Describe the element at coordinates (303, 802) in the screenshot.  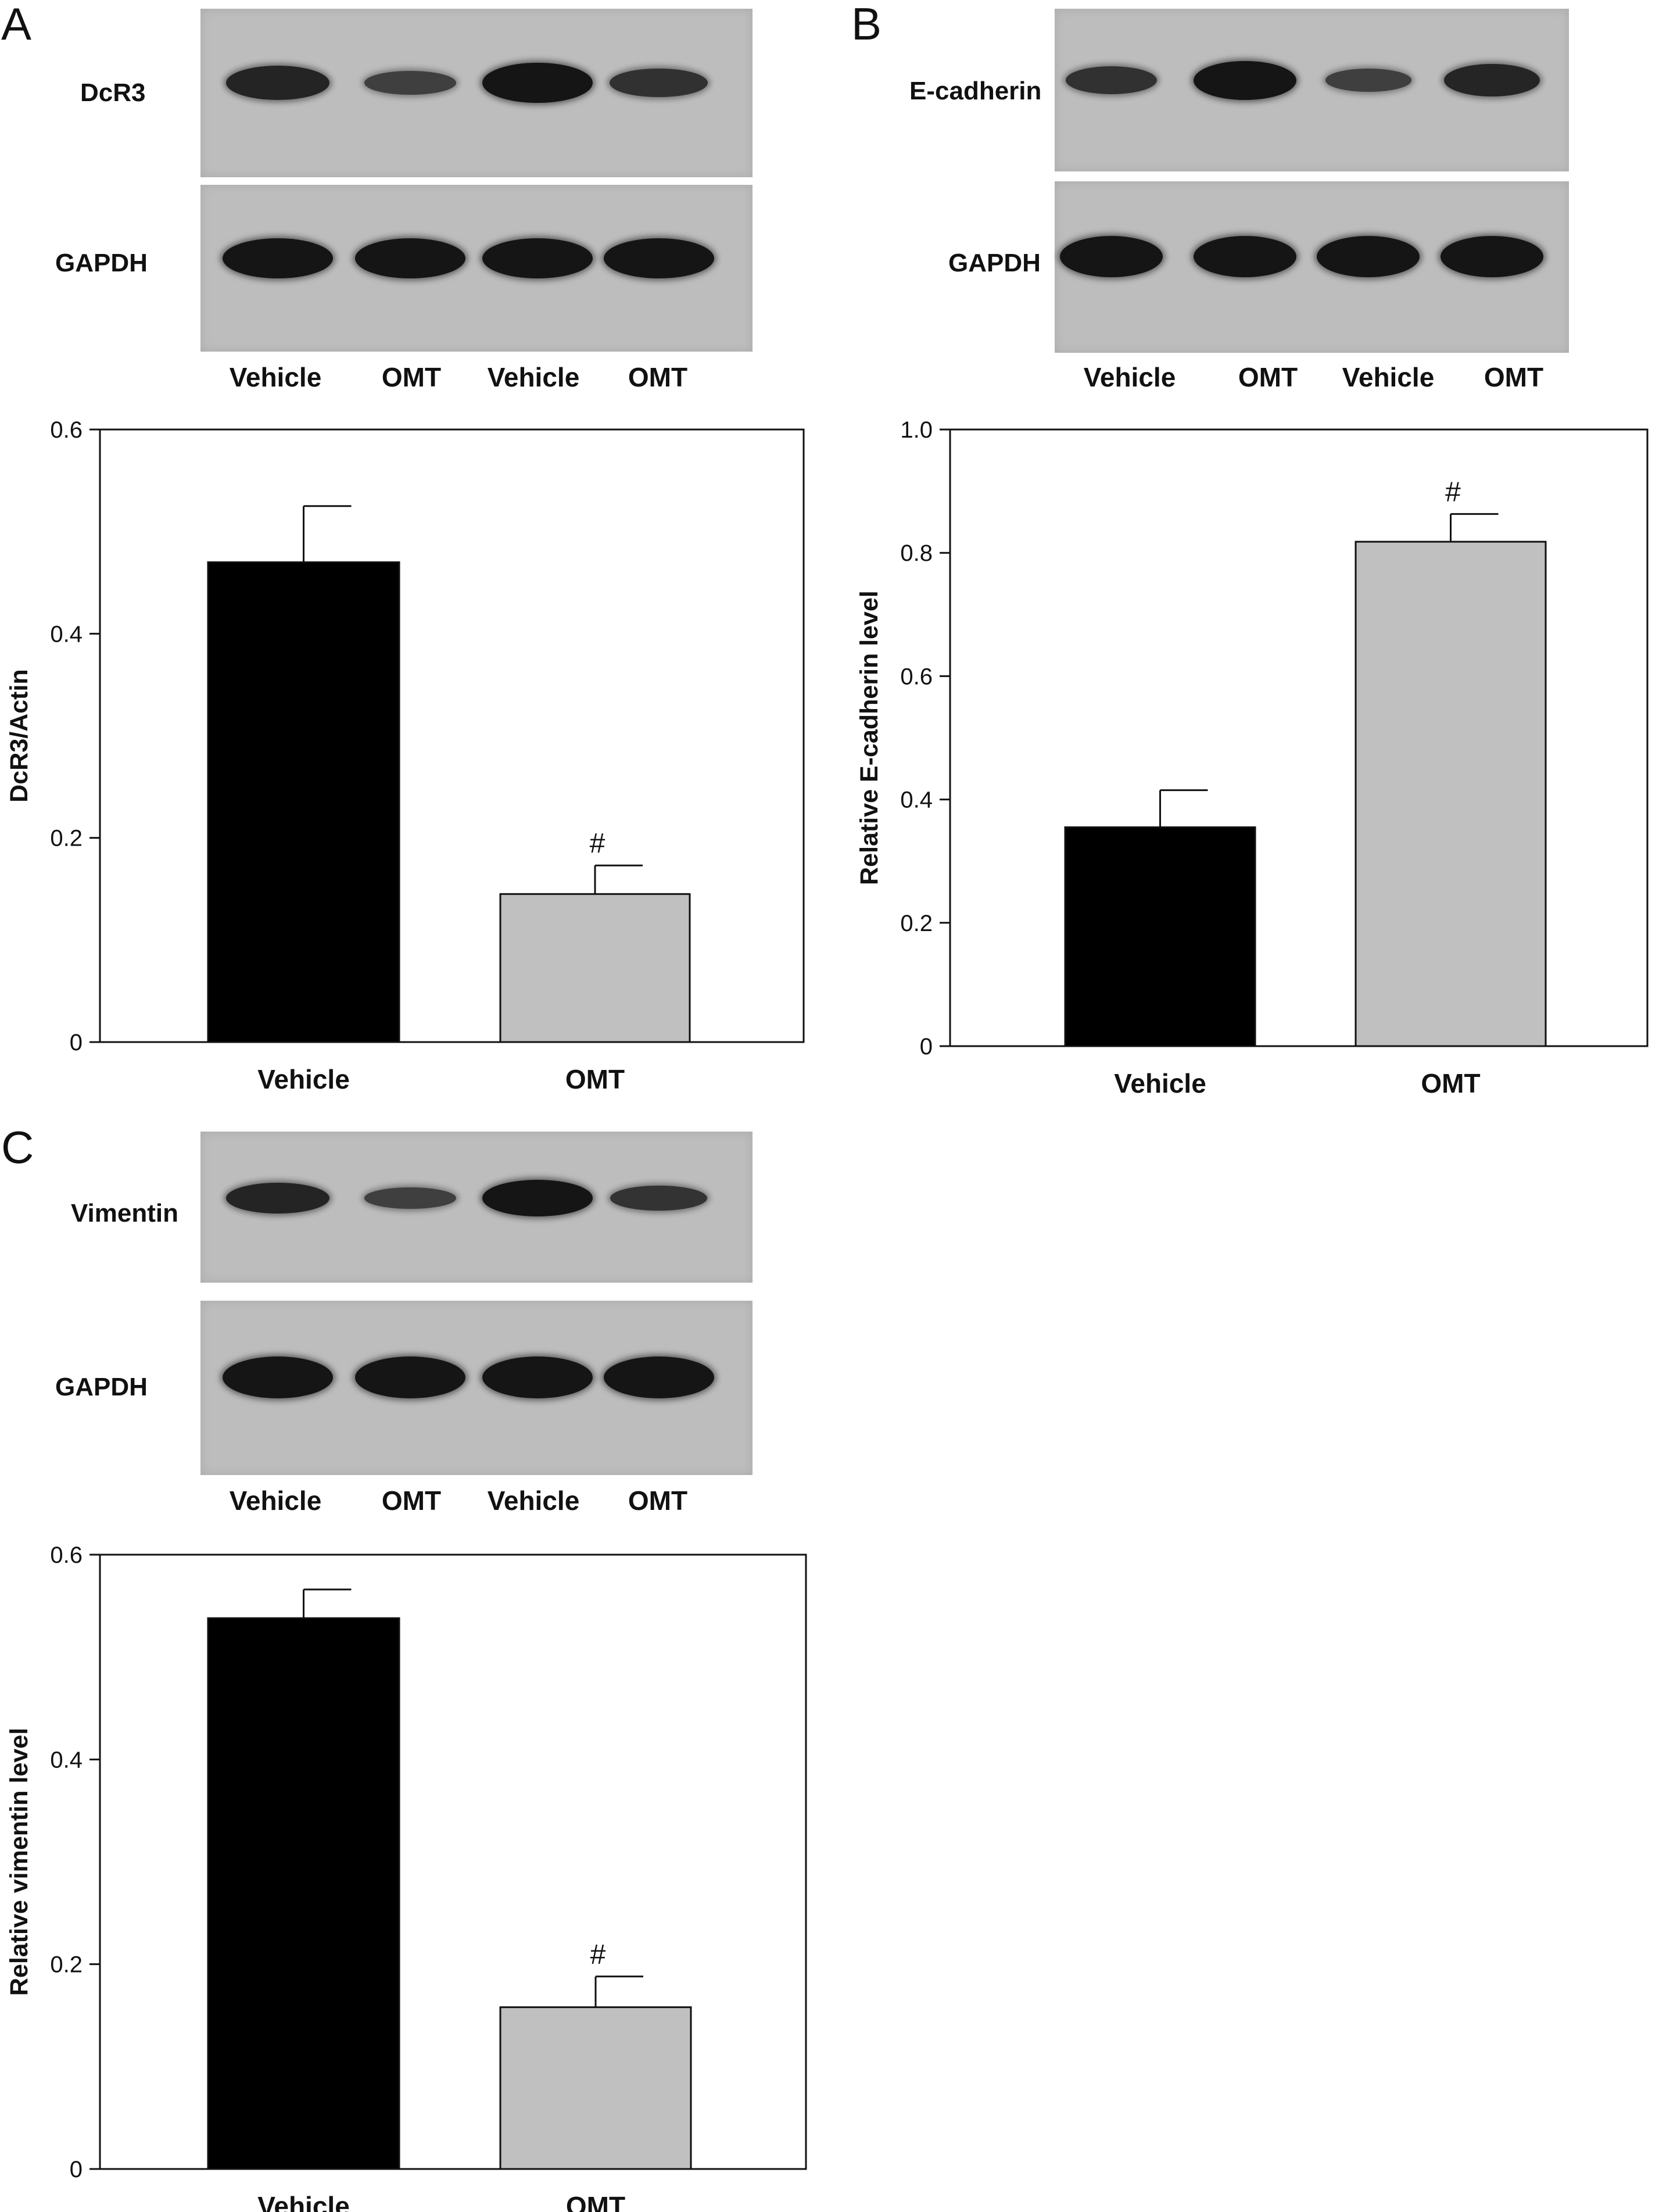
I see `bar-a-vehicle` at that location.